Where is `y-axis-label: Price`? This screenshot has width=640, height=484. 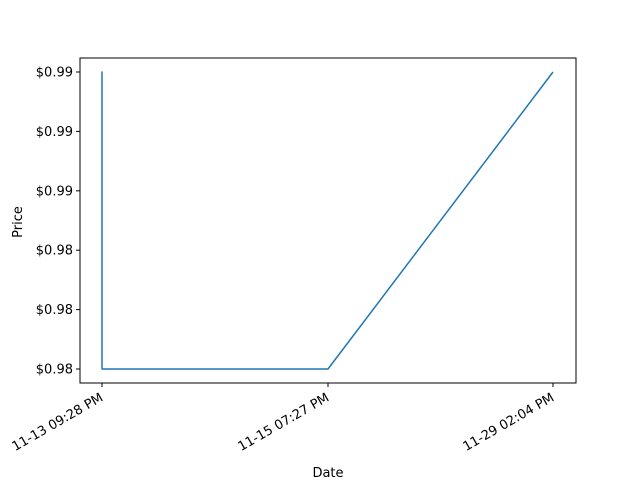
y-axis-label: Price is located at coordinates (18, 222).